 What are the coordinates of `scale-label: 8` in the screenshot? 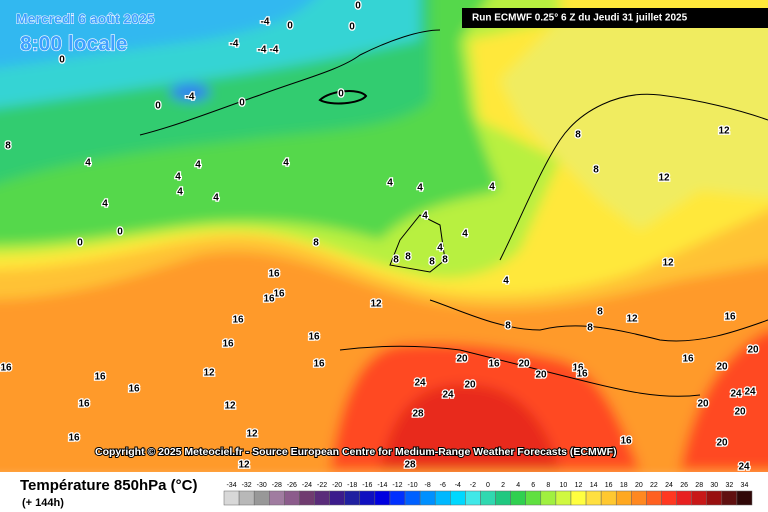 It's located at (548, 485).